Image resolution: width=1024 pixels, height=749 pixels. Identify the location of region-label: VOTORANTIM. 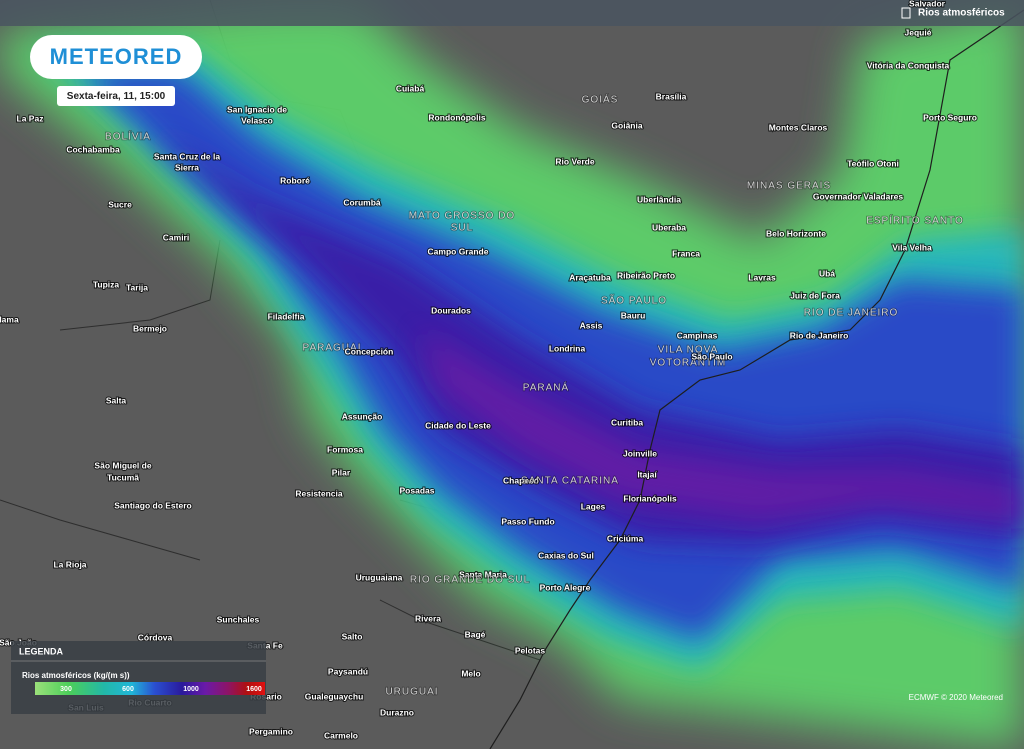
(688, 363).